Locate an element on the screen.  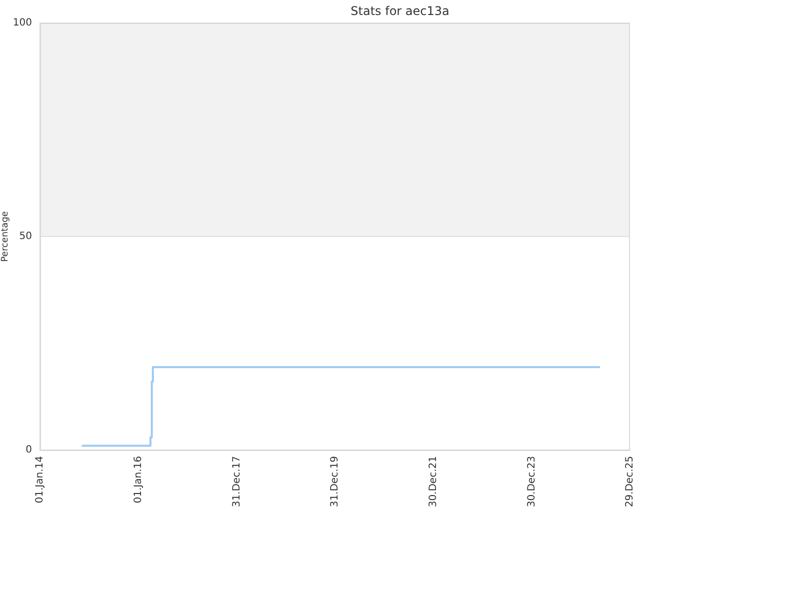
y-tick-label: 0 is located at coordinates (29, 450).